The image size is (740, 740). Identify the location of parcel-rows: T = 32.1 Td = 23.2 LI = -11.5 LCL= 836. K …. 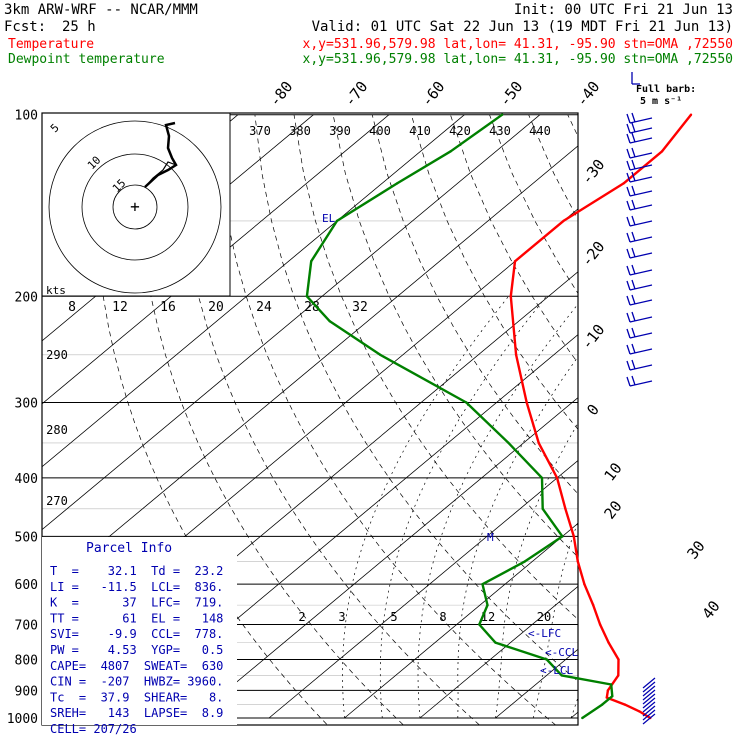
(136, 650).